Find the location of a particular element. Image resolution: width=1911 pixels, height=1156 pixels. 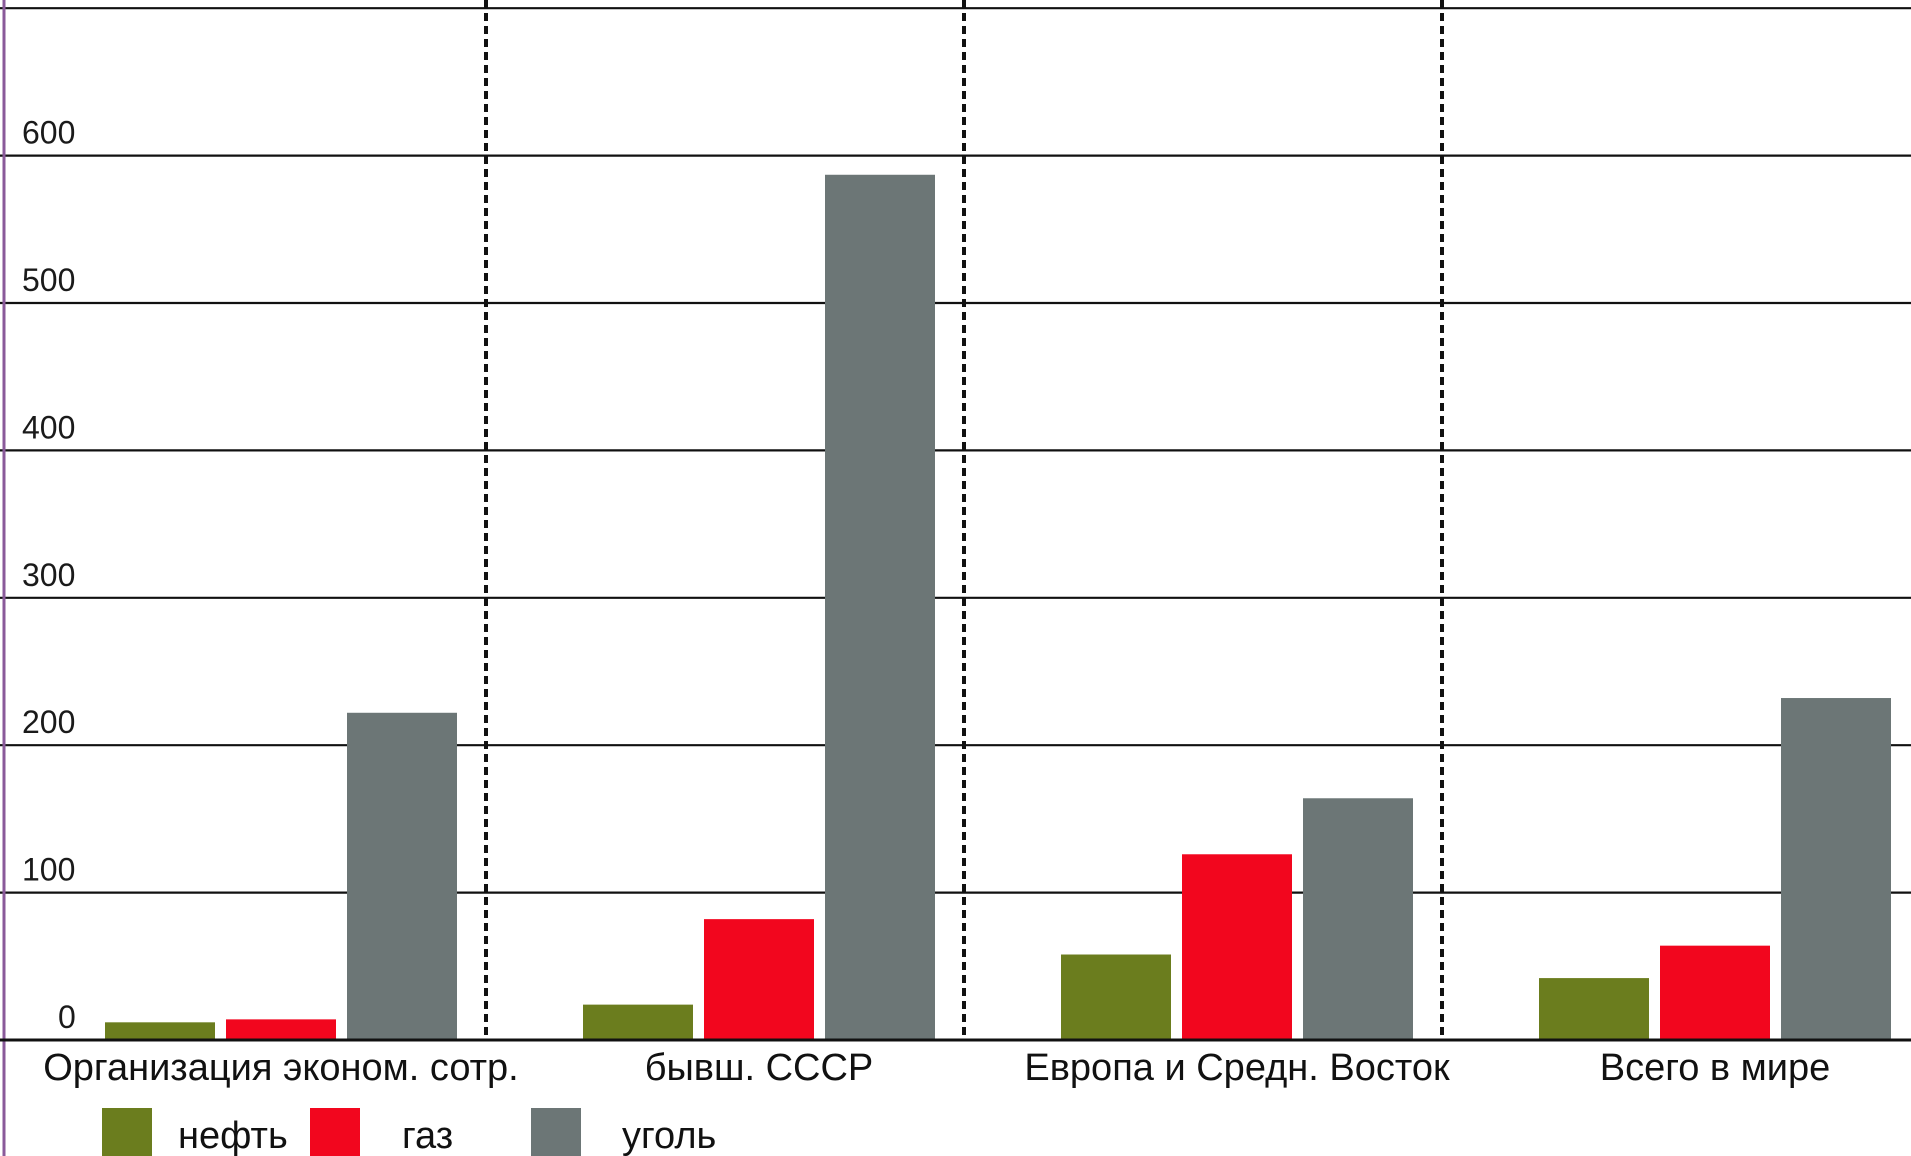

y-tick-labels: 0 100 200 300 400 500 600 is located at coordinates (49, 575).